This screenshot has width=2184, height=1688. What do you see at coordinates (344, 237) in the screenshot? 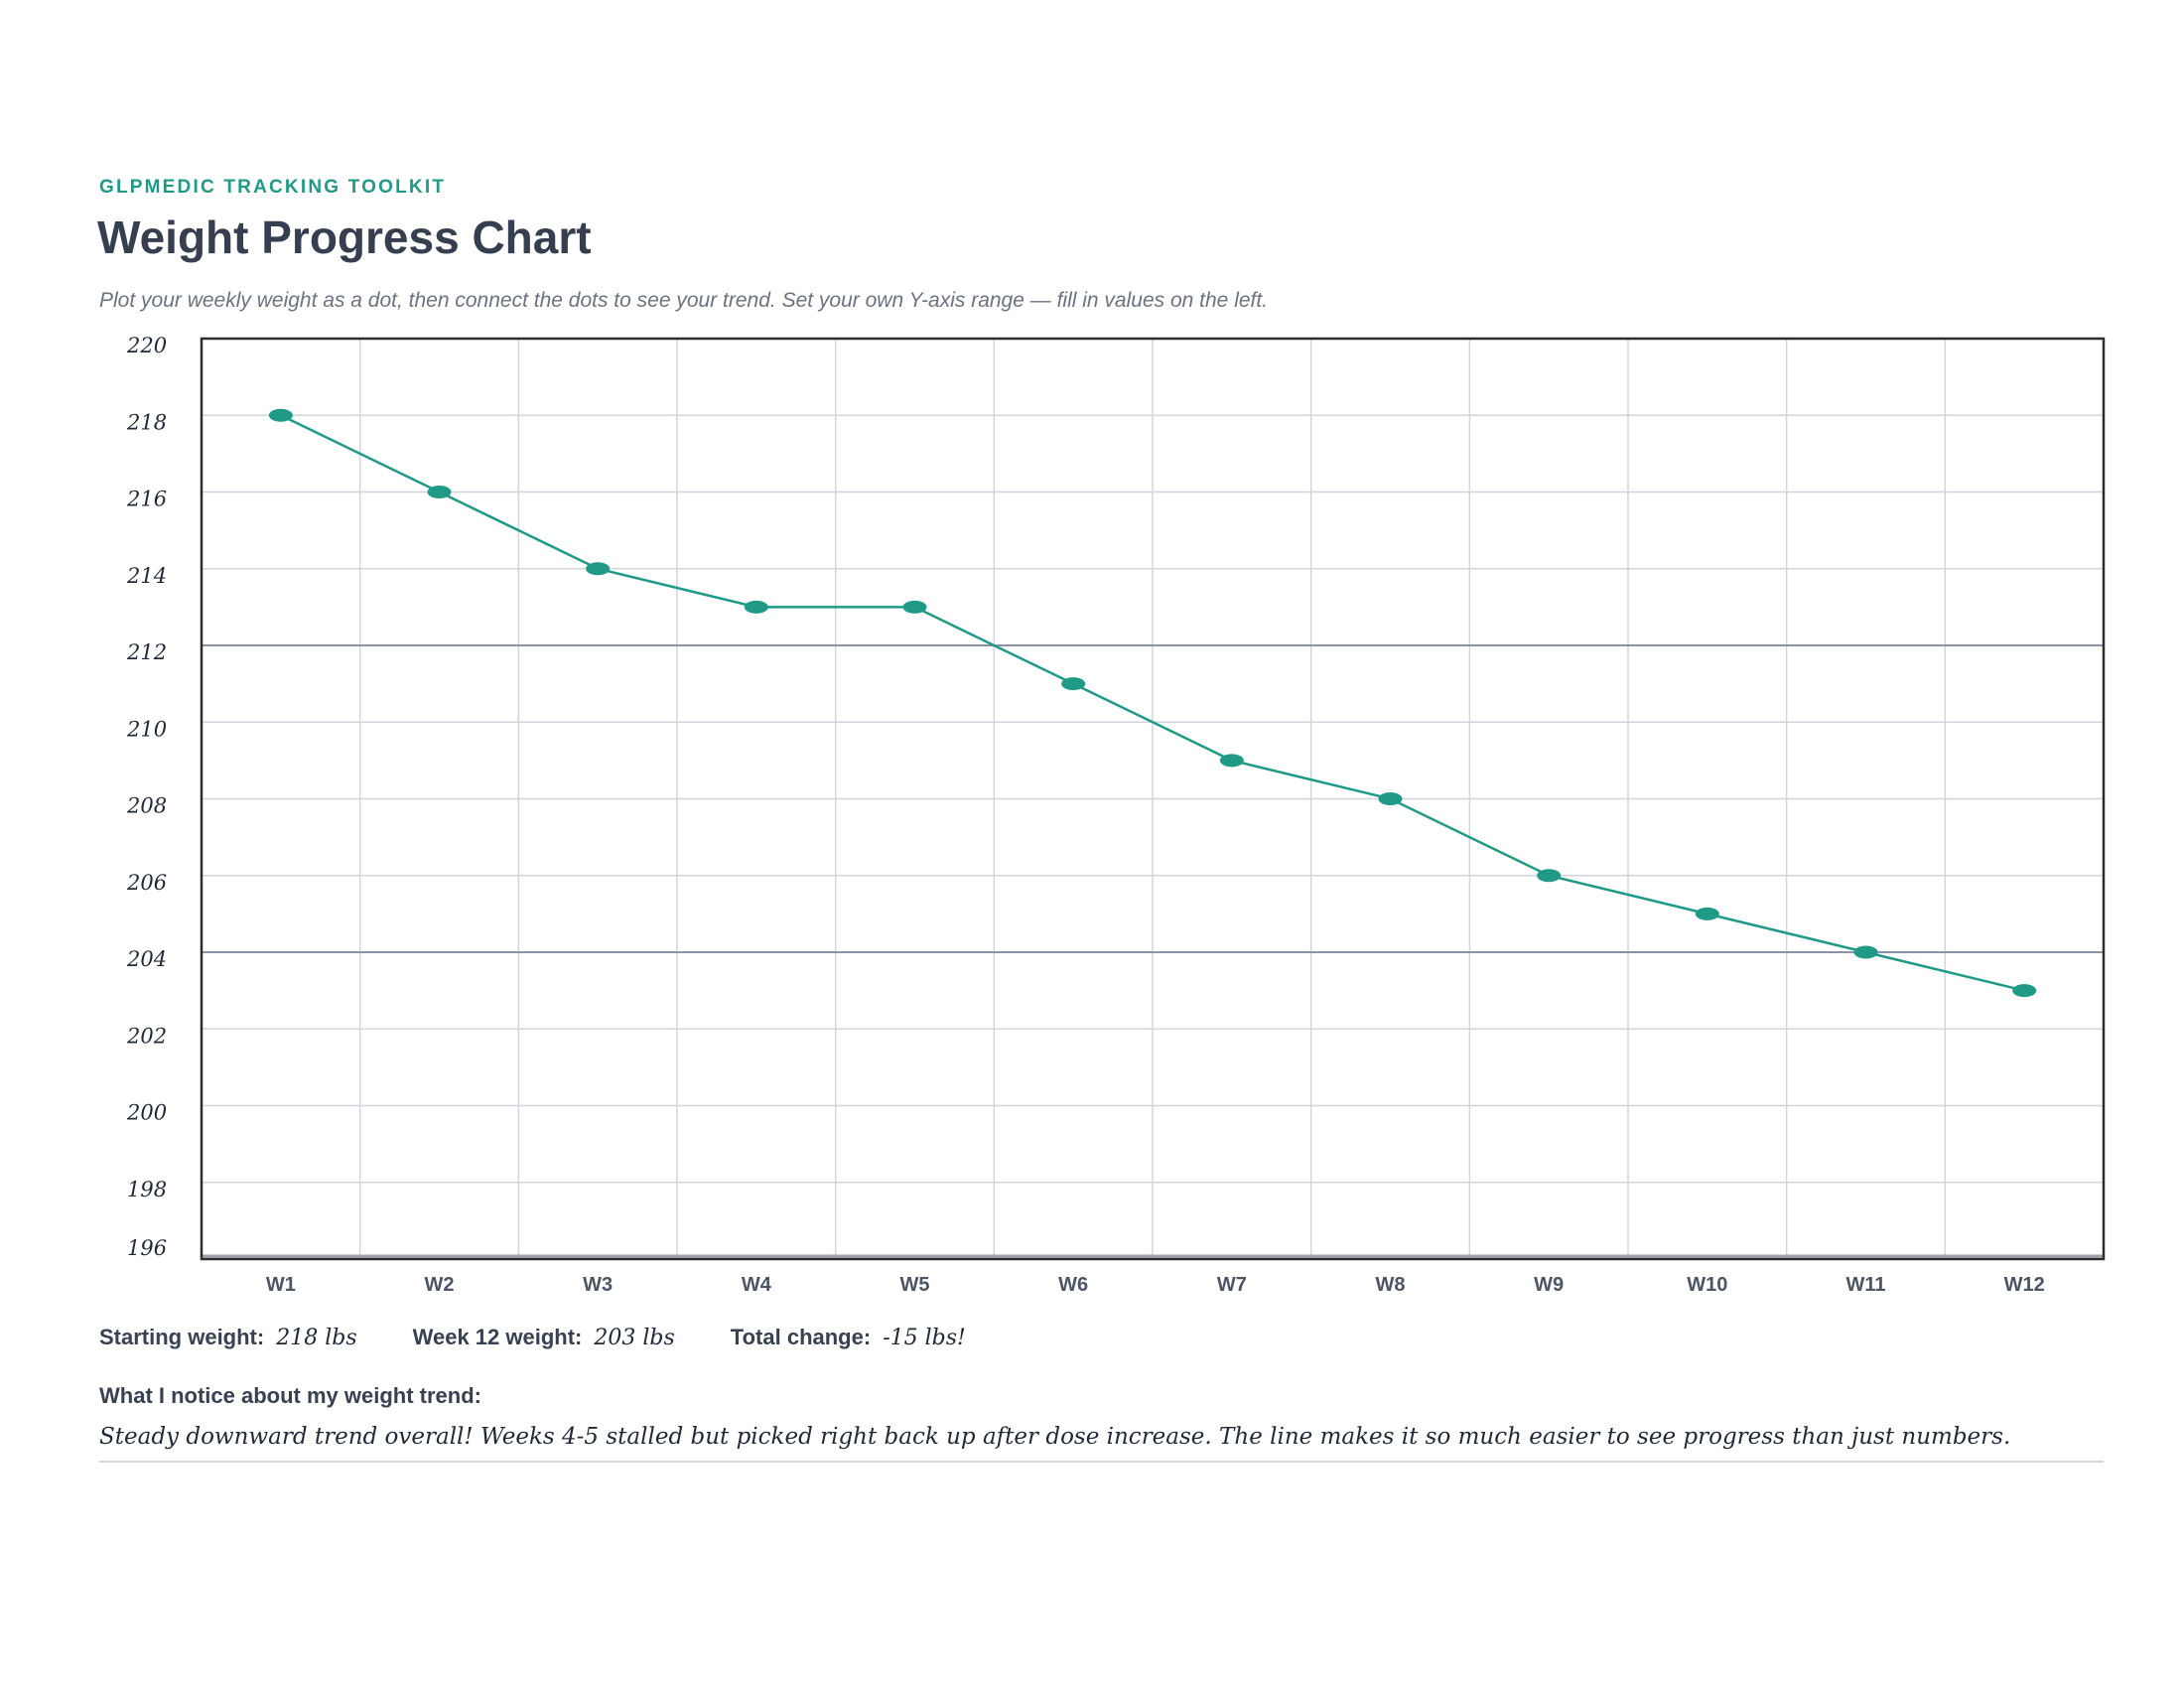
I see `page-title: Weight Progress Chart` at bounding box center [344, 237].